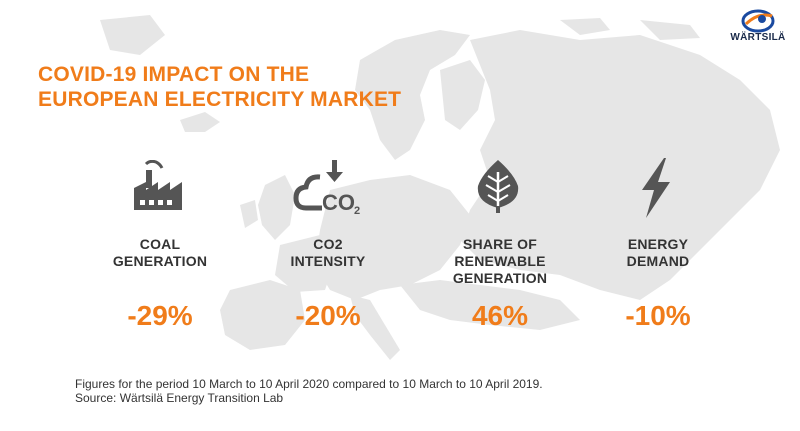  I want to click on leaf-icon, so click(498, 186).